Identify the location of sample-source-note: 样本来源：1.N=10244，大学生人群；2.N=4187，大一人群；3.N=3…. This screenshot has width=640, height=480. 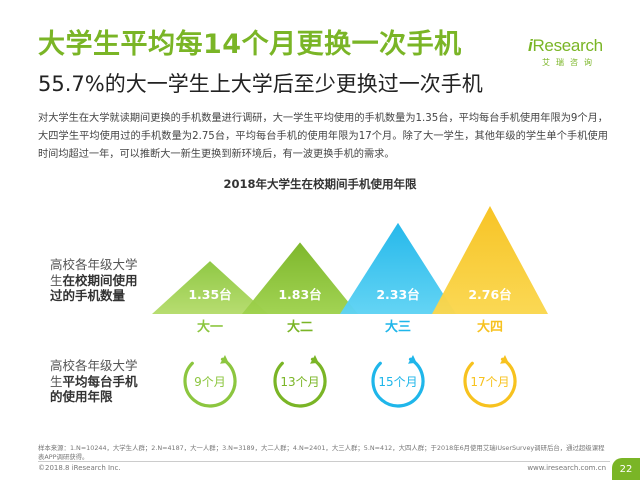
(321, 452).